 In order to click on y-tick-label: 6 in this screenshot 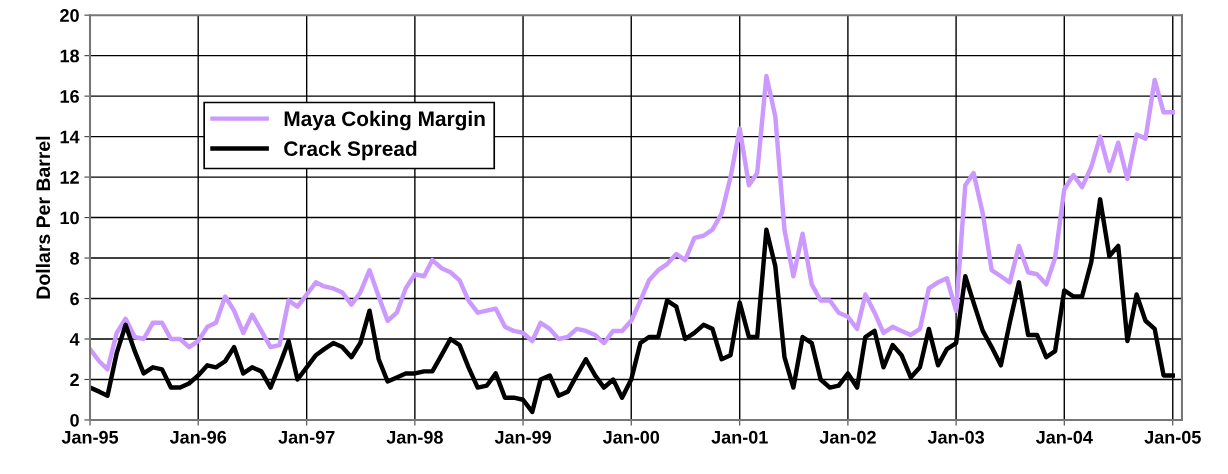, I will do `click(74, 299)`.